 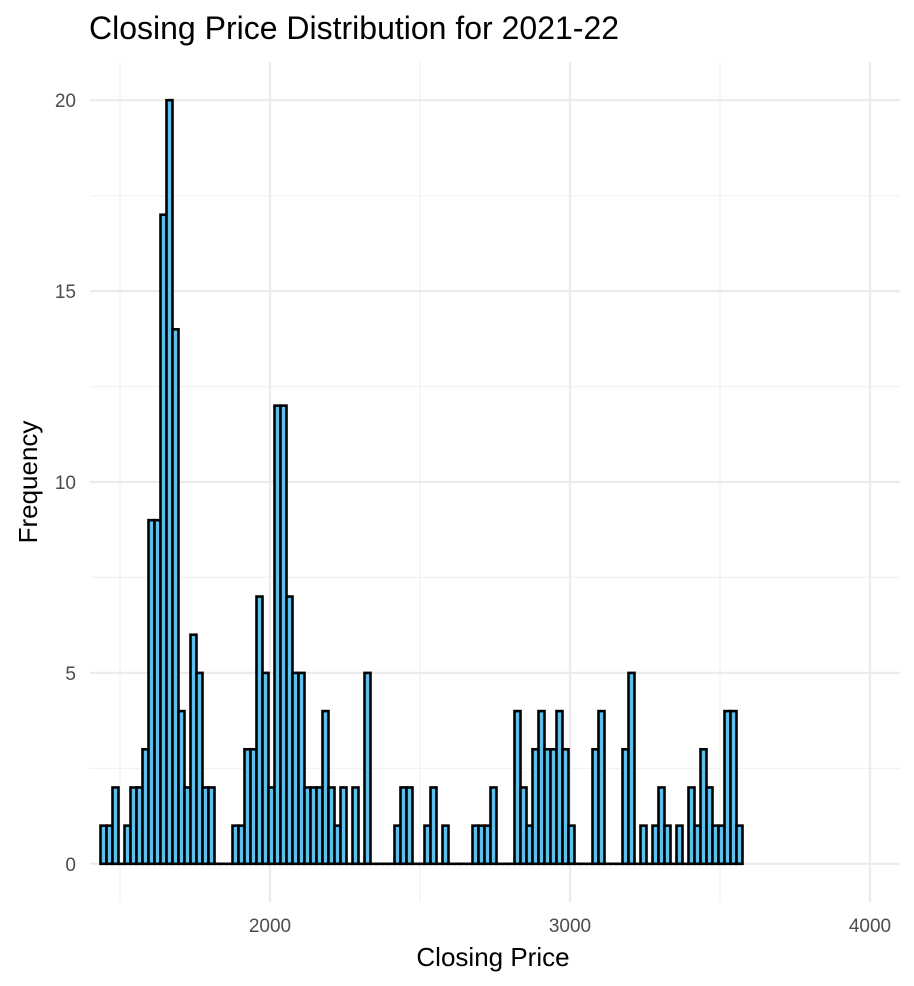 What do you see at coordinates (70, 865) in the screenshot?
I see `y-tick-label: 0` at bounding box center [70, 865].